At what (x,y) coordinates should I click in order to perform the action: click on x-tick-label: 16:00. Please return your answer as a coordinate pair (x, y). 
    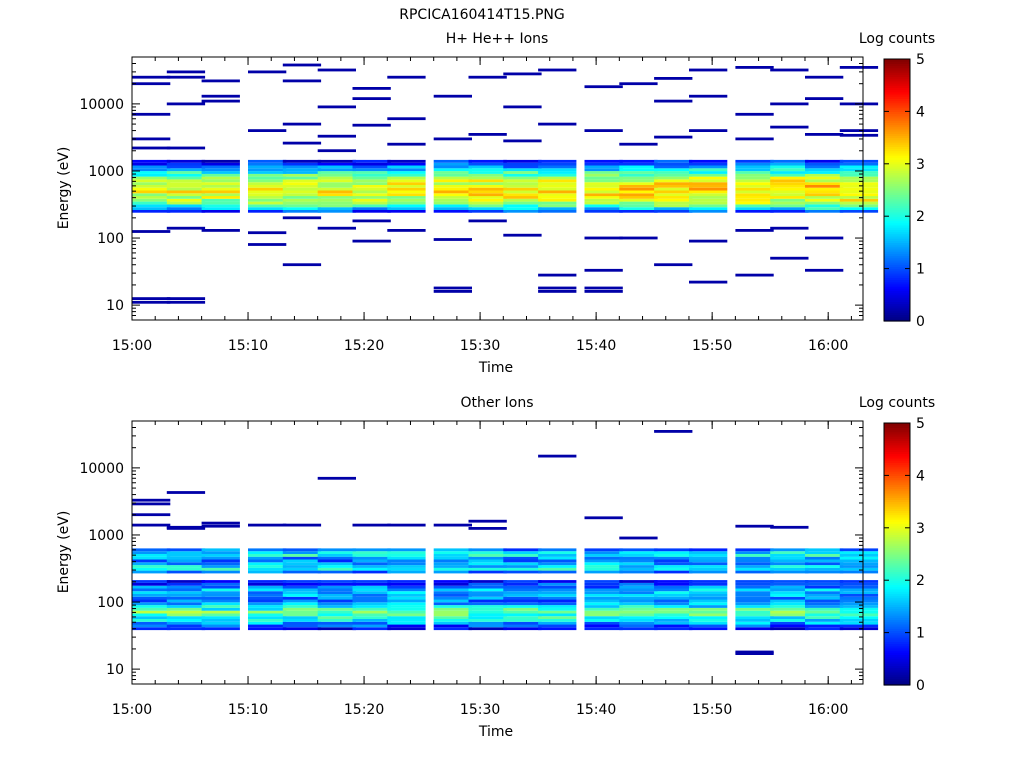
    Looking at the image, I should click on (828, 710).